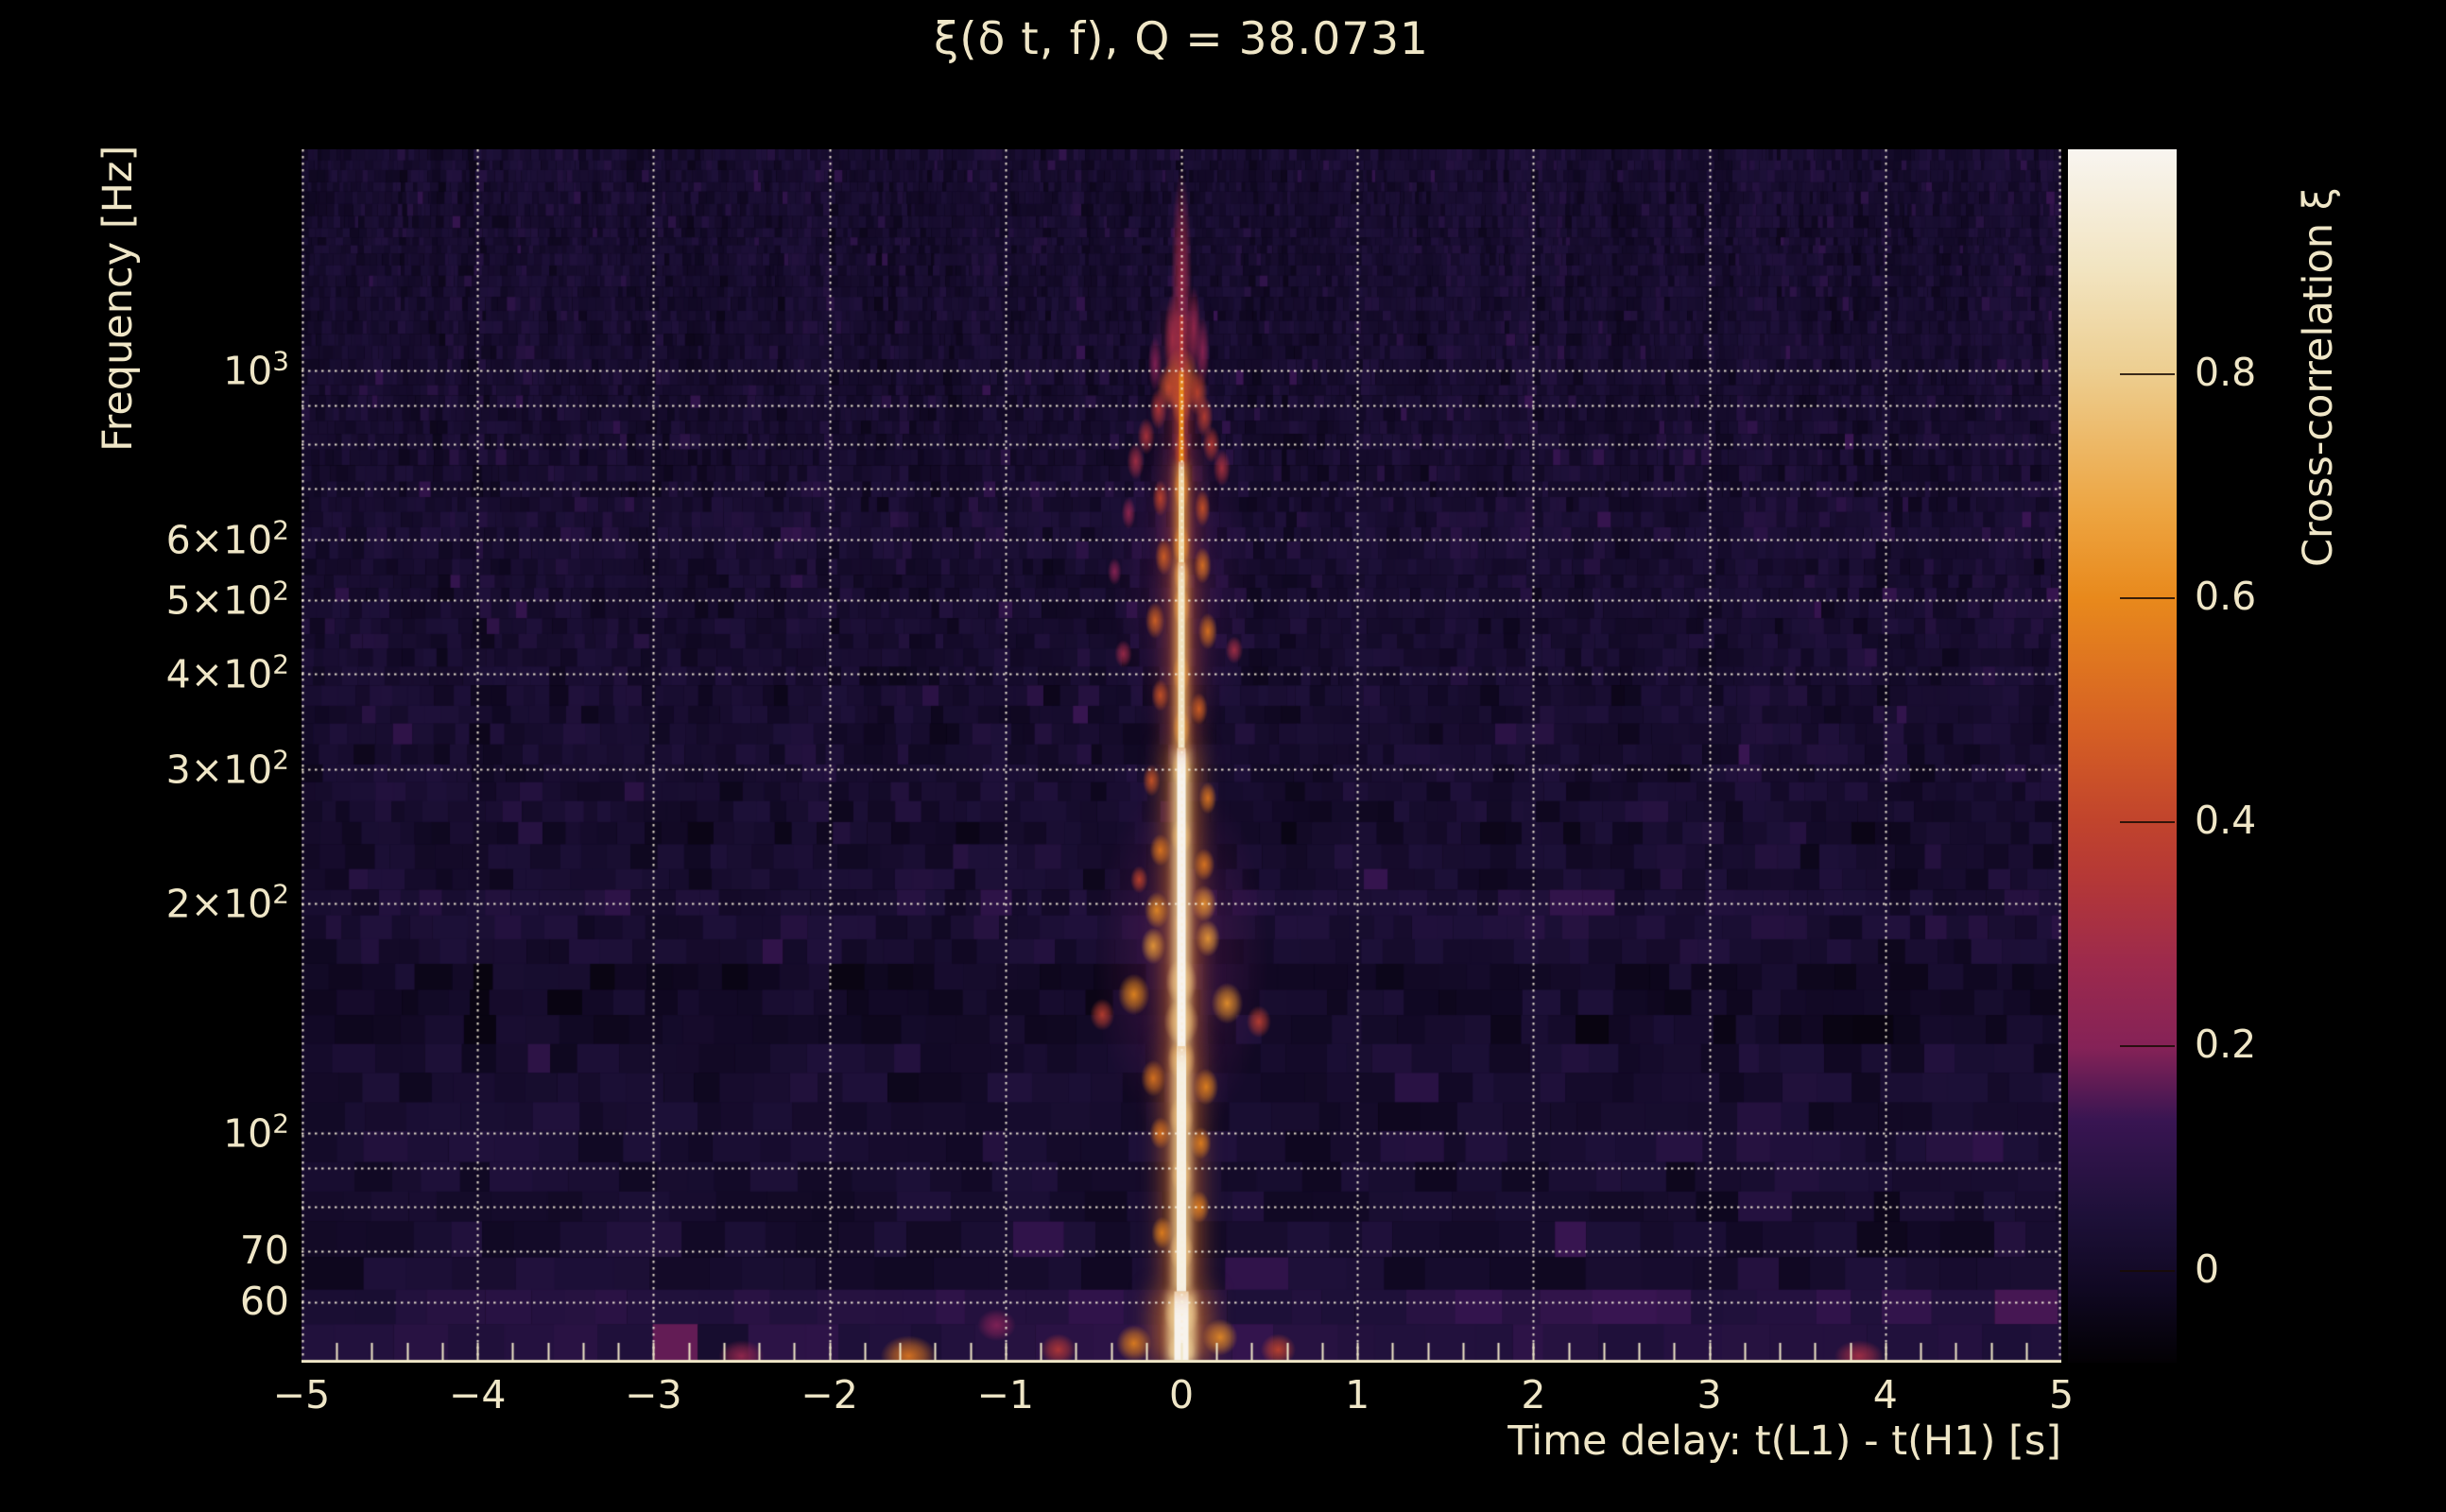  I want to click on x-tick-label: 2, so click(1533, 1395).